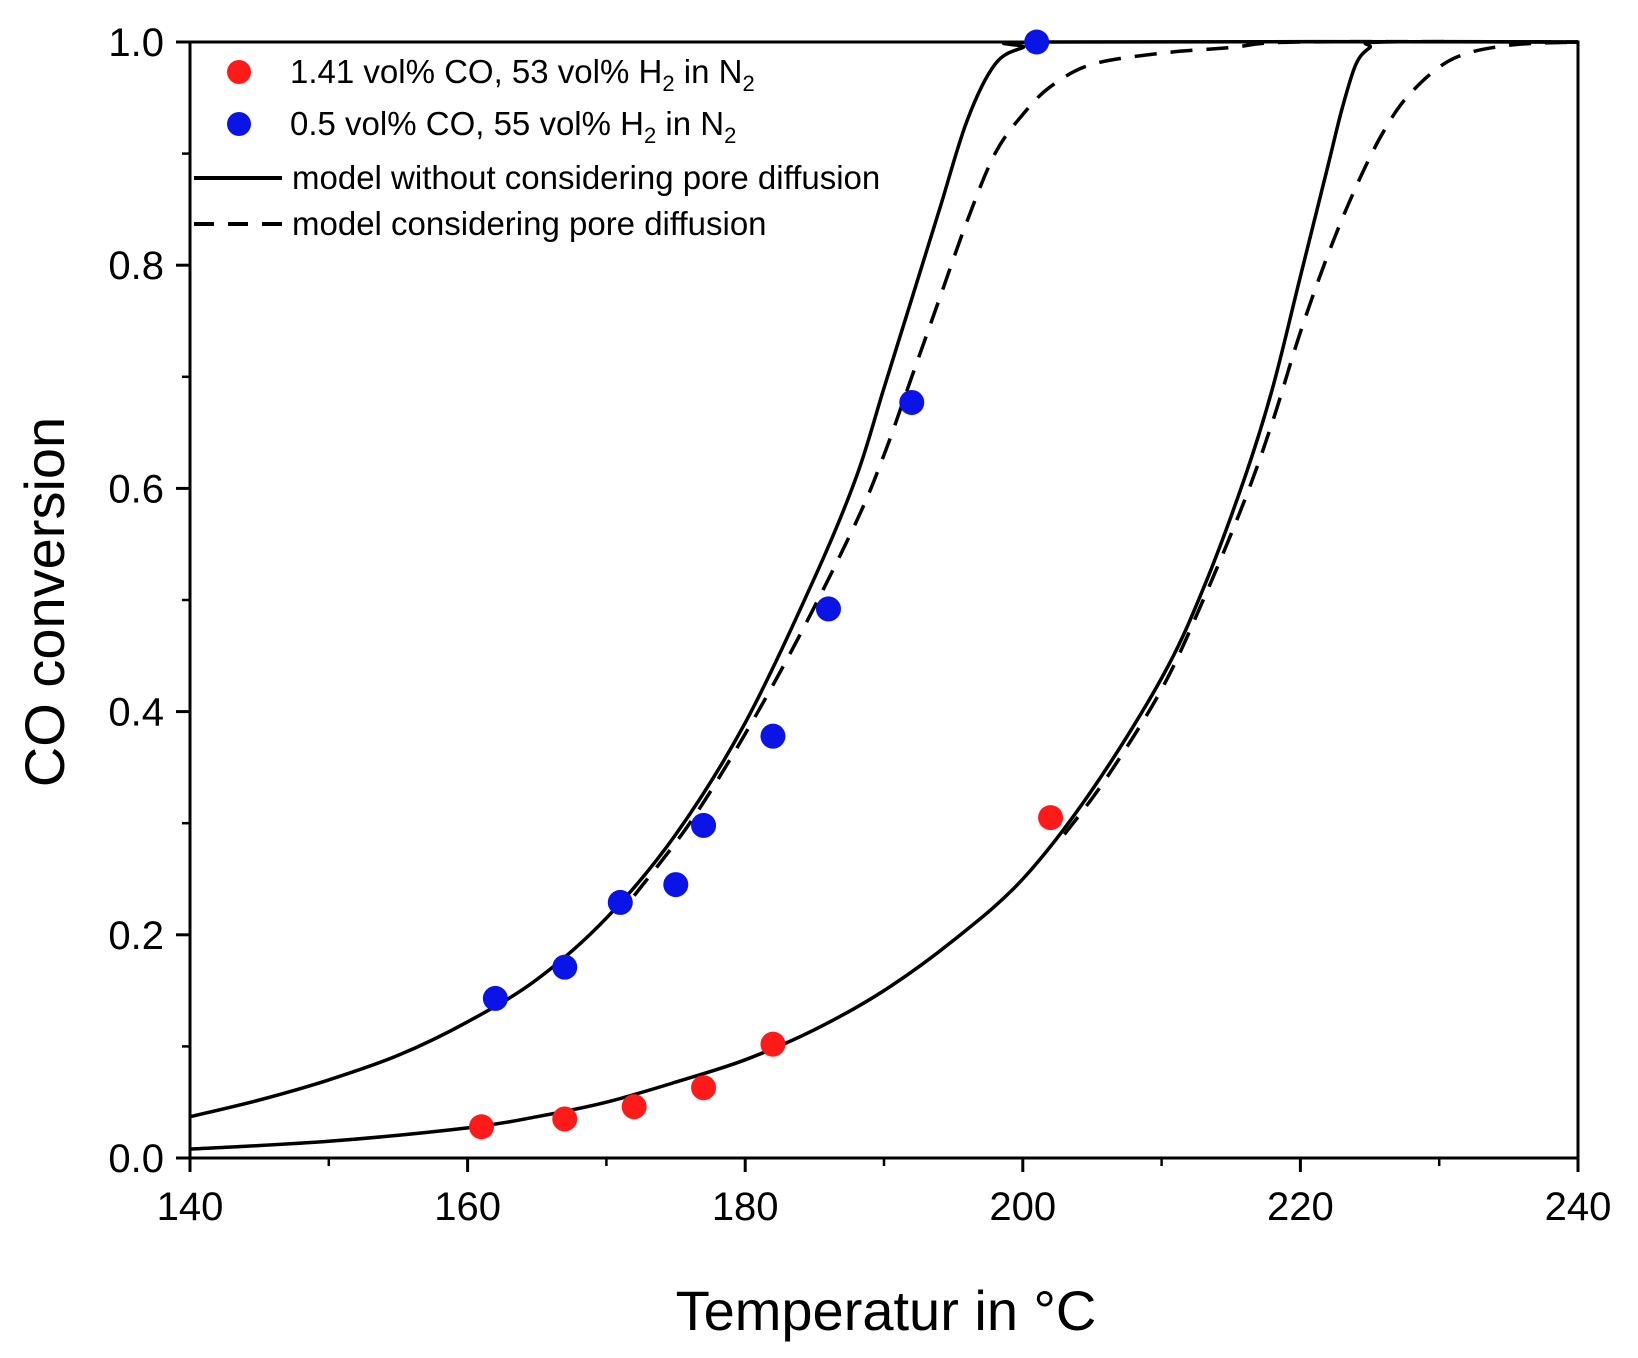  I want to click on x-tick-label: 180, so click(745, 1207).